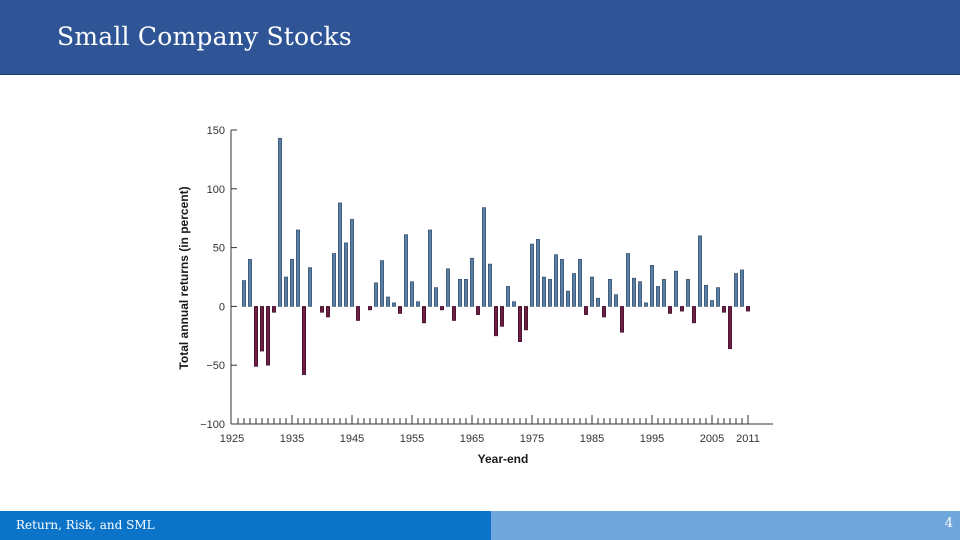  Describe the element at coordinates (948, 523) in the screenshot. I see `page-number: 4` at that location.